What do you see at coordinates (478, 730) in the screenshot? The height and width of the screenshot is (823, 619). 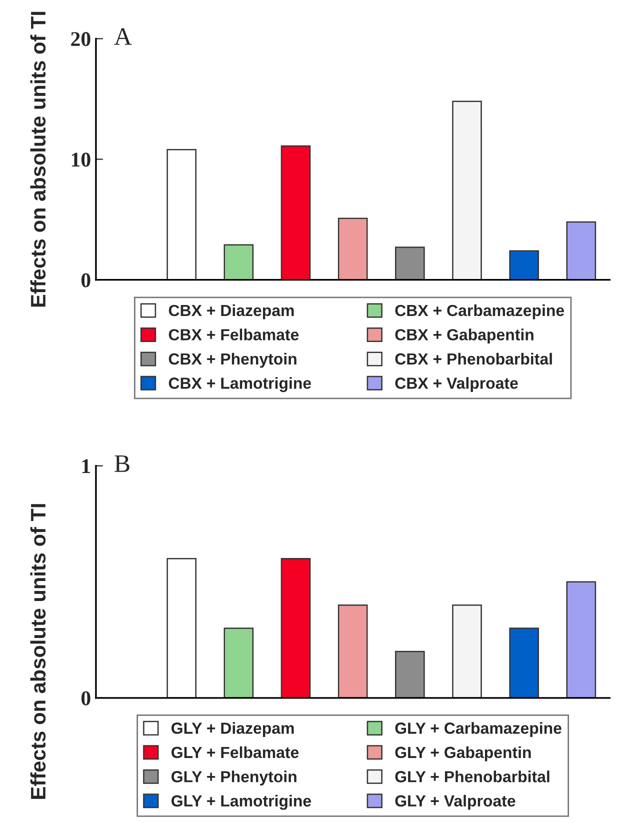 I see `legend-label: GLY + Carbamazepine` at bounding box center [478, 730].